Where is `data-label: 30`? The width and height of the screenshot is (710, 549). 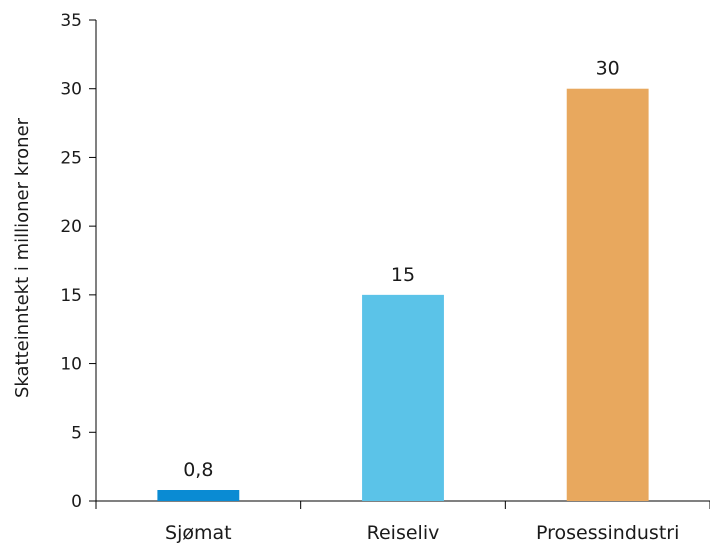
data-label: 30 is located at coordinates (608, 69).